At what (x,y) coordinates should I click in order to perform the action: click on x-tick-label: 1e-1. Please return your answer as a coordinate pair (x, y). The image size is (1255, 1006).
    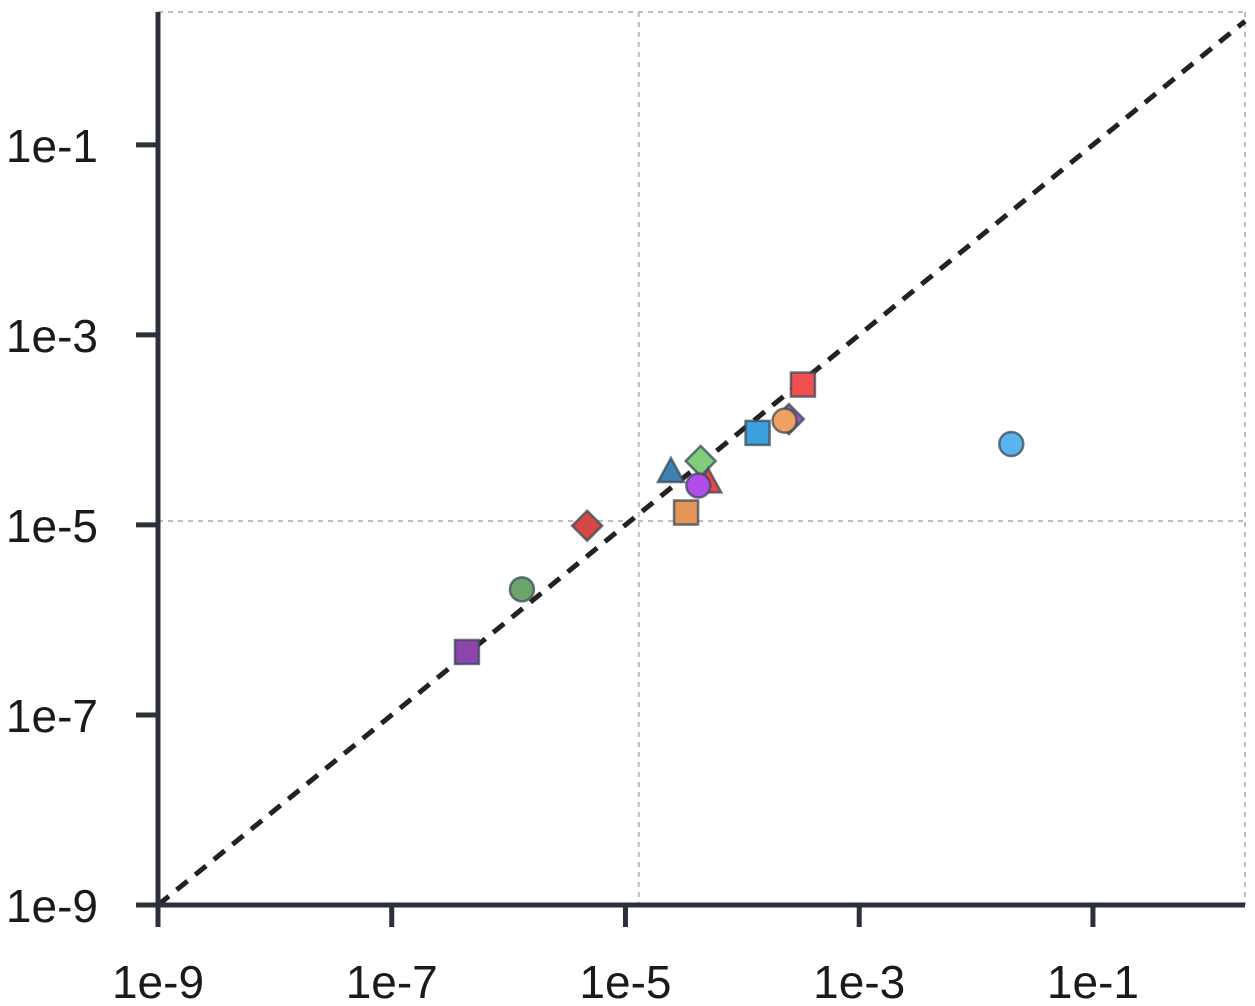
    Looking at the image, I should click on (1093, 981).